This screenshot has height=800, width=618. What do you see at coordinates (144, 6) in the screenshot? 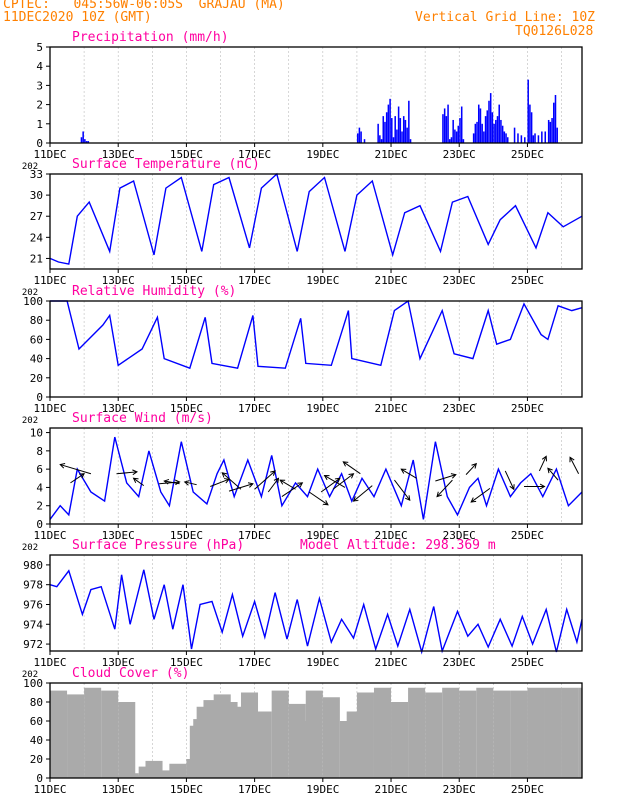
I see `header-line1: CPTEC: 045:56W-06:05S GRAJAU (MA)` at bounding box center [144, 6].